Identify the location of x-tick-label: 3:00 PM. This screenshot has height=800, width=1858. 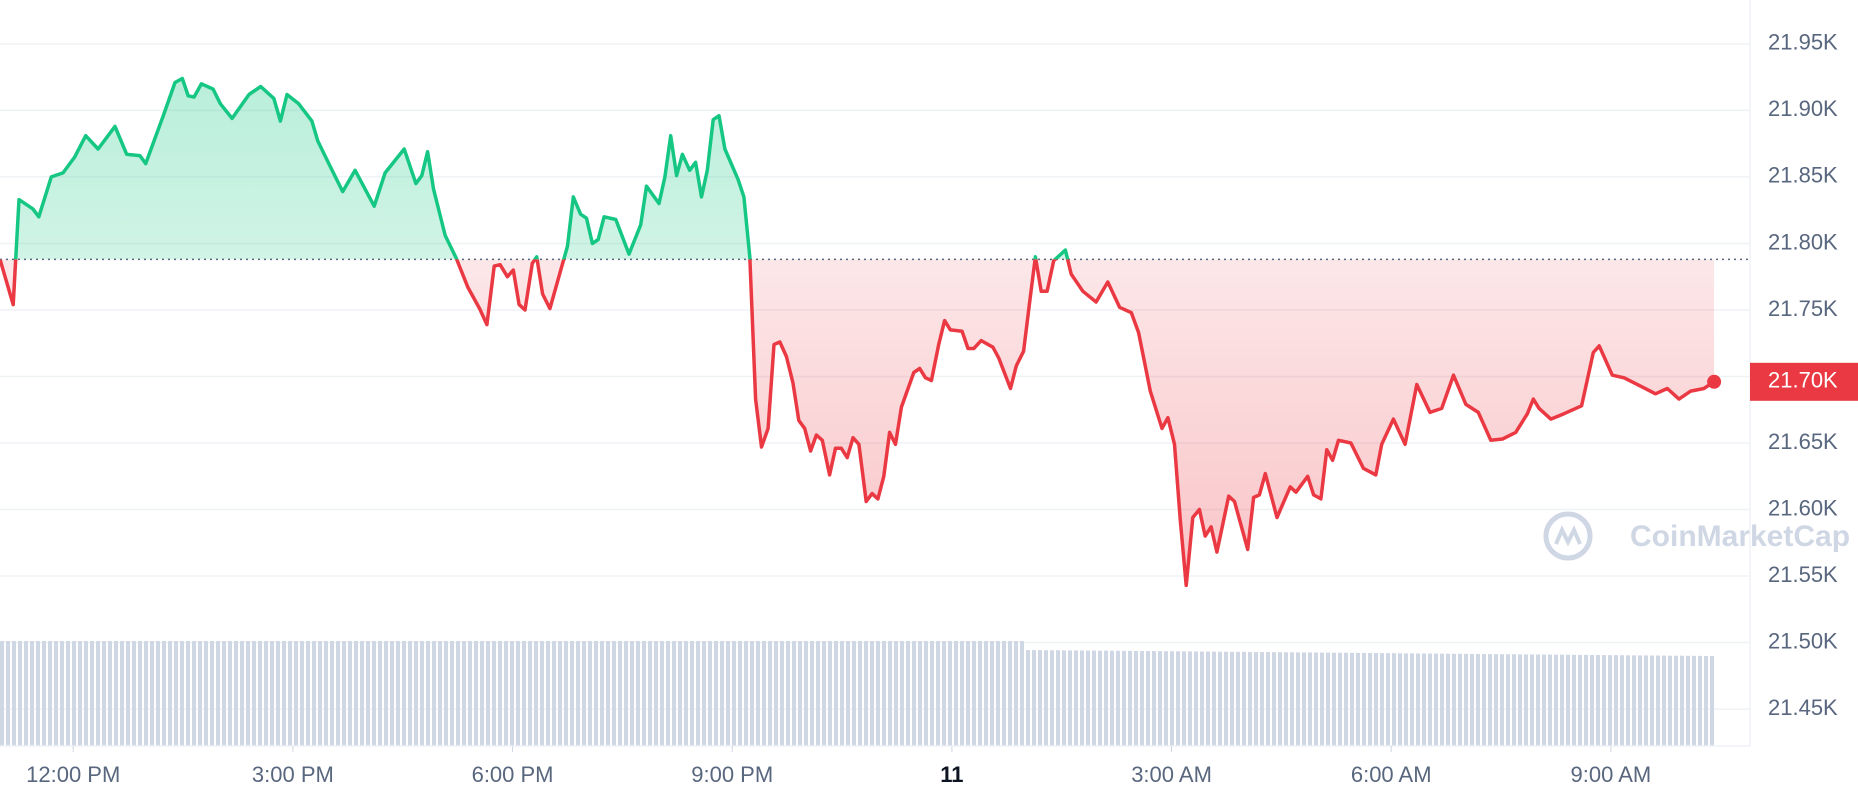
(293, 774).